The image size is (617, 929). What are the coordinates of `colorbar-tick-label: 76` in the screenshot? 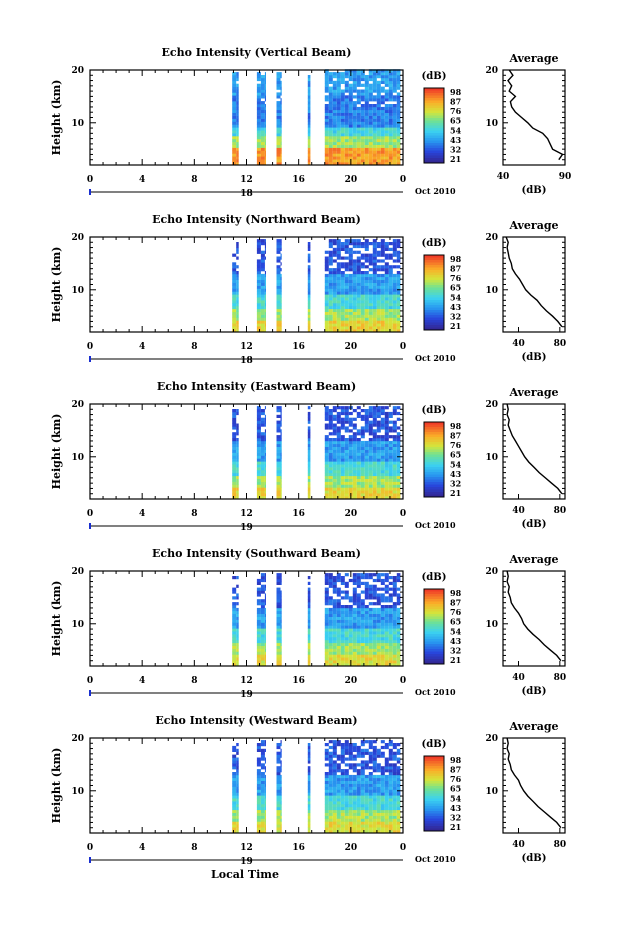 It's located at (456, 612).